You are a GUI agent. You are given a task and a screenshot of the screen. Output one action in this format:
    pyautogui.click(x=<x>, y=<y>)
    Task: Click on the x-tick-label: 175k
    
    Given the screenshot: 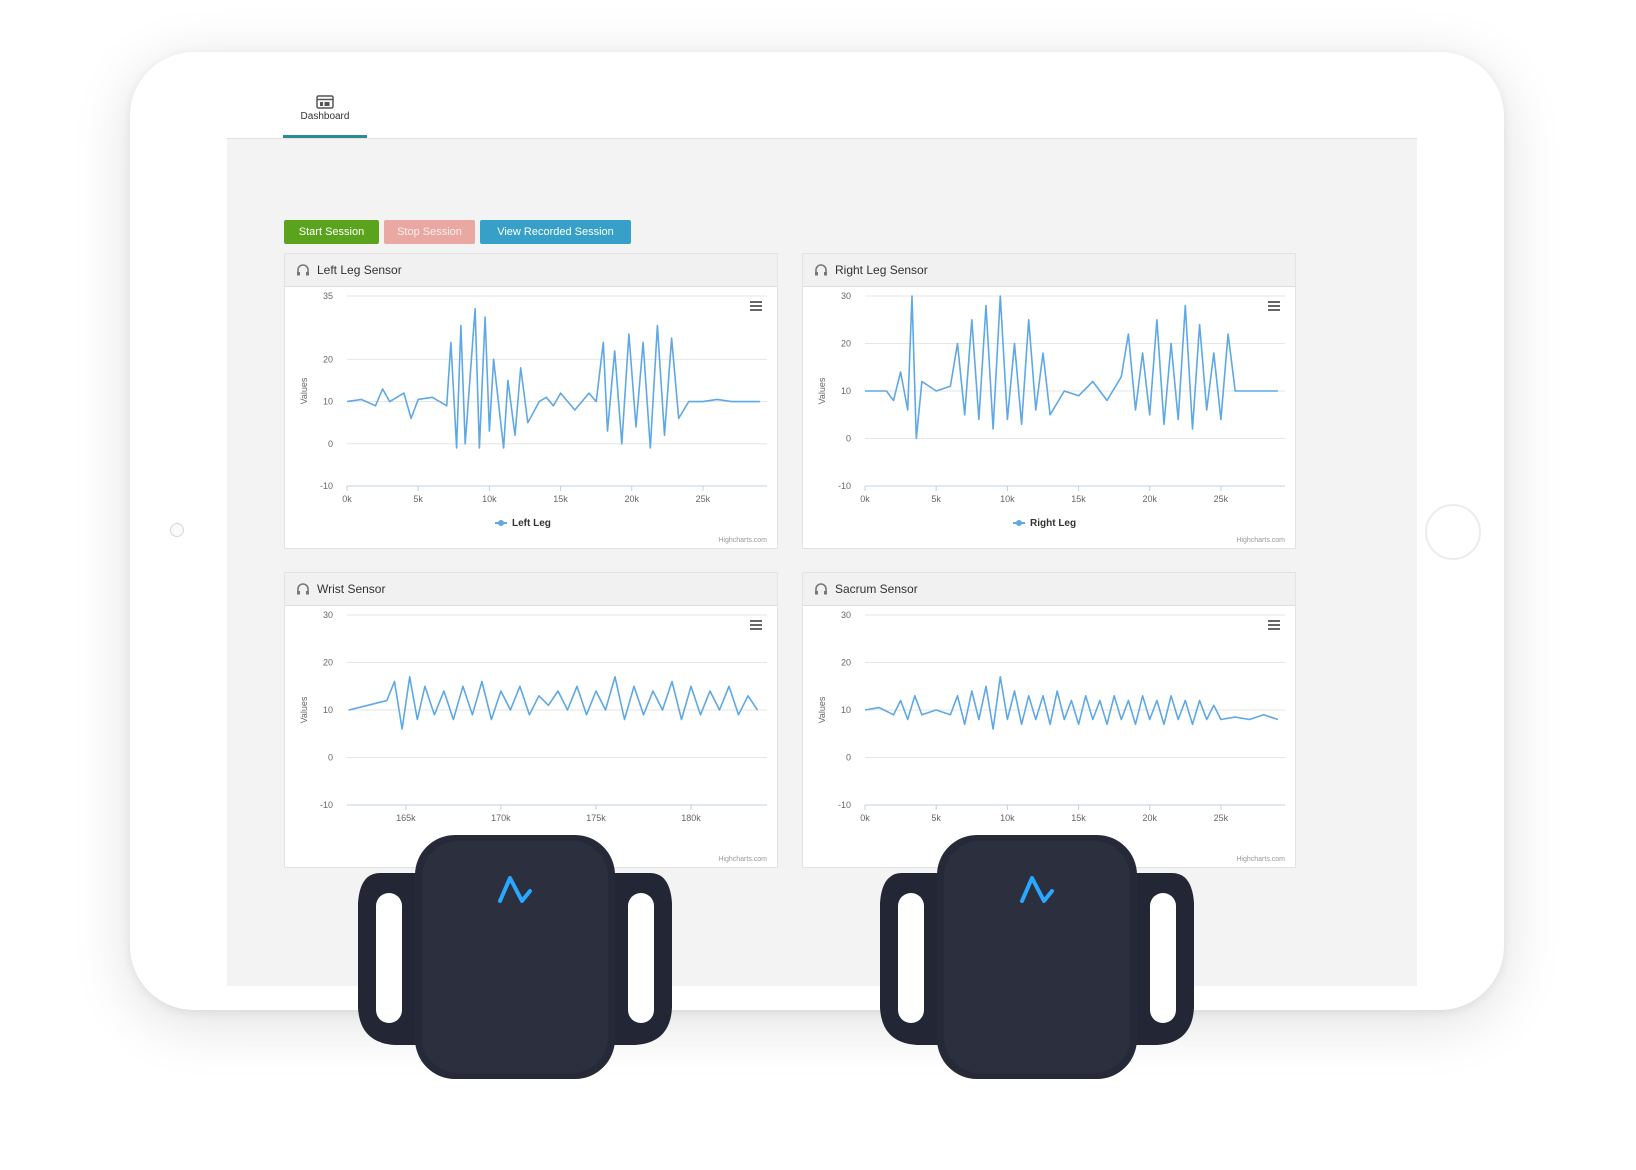 What is the action you would take?
    pyautogui.click(x=596, y=818)
    